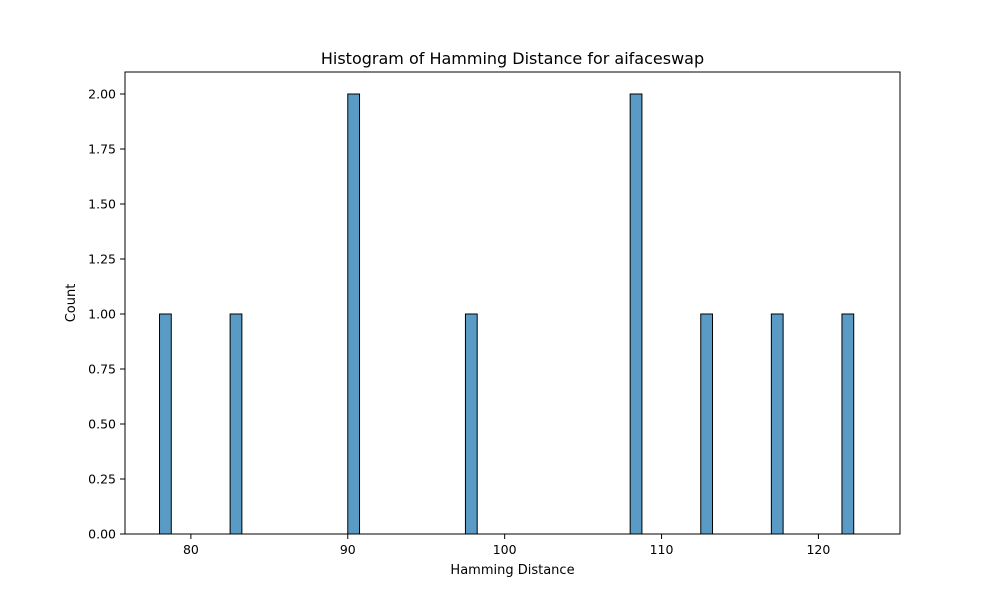 Image resolution: width=1000 pixels, height=600 pixels. Describe the element at coordinates (102, 479) in the screenshot. I see `y-tick-label: 0.25` at that location.